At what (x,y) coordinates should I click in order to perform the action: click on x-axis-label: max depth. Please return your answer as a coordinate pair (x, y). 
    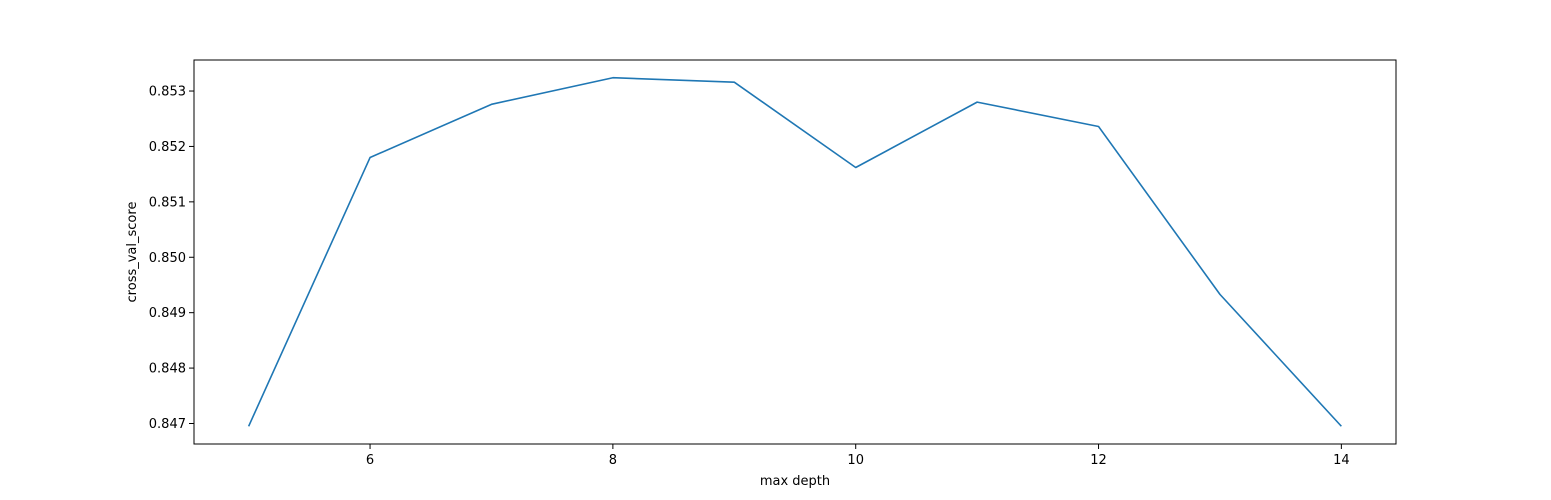
    Looking at the image, I should click on (795, 481).